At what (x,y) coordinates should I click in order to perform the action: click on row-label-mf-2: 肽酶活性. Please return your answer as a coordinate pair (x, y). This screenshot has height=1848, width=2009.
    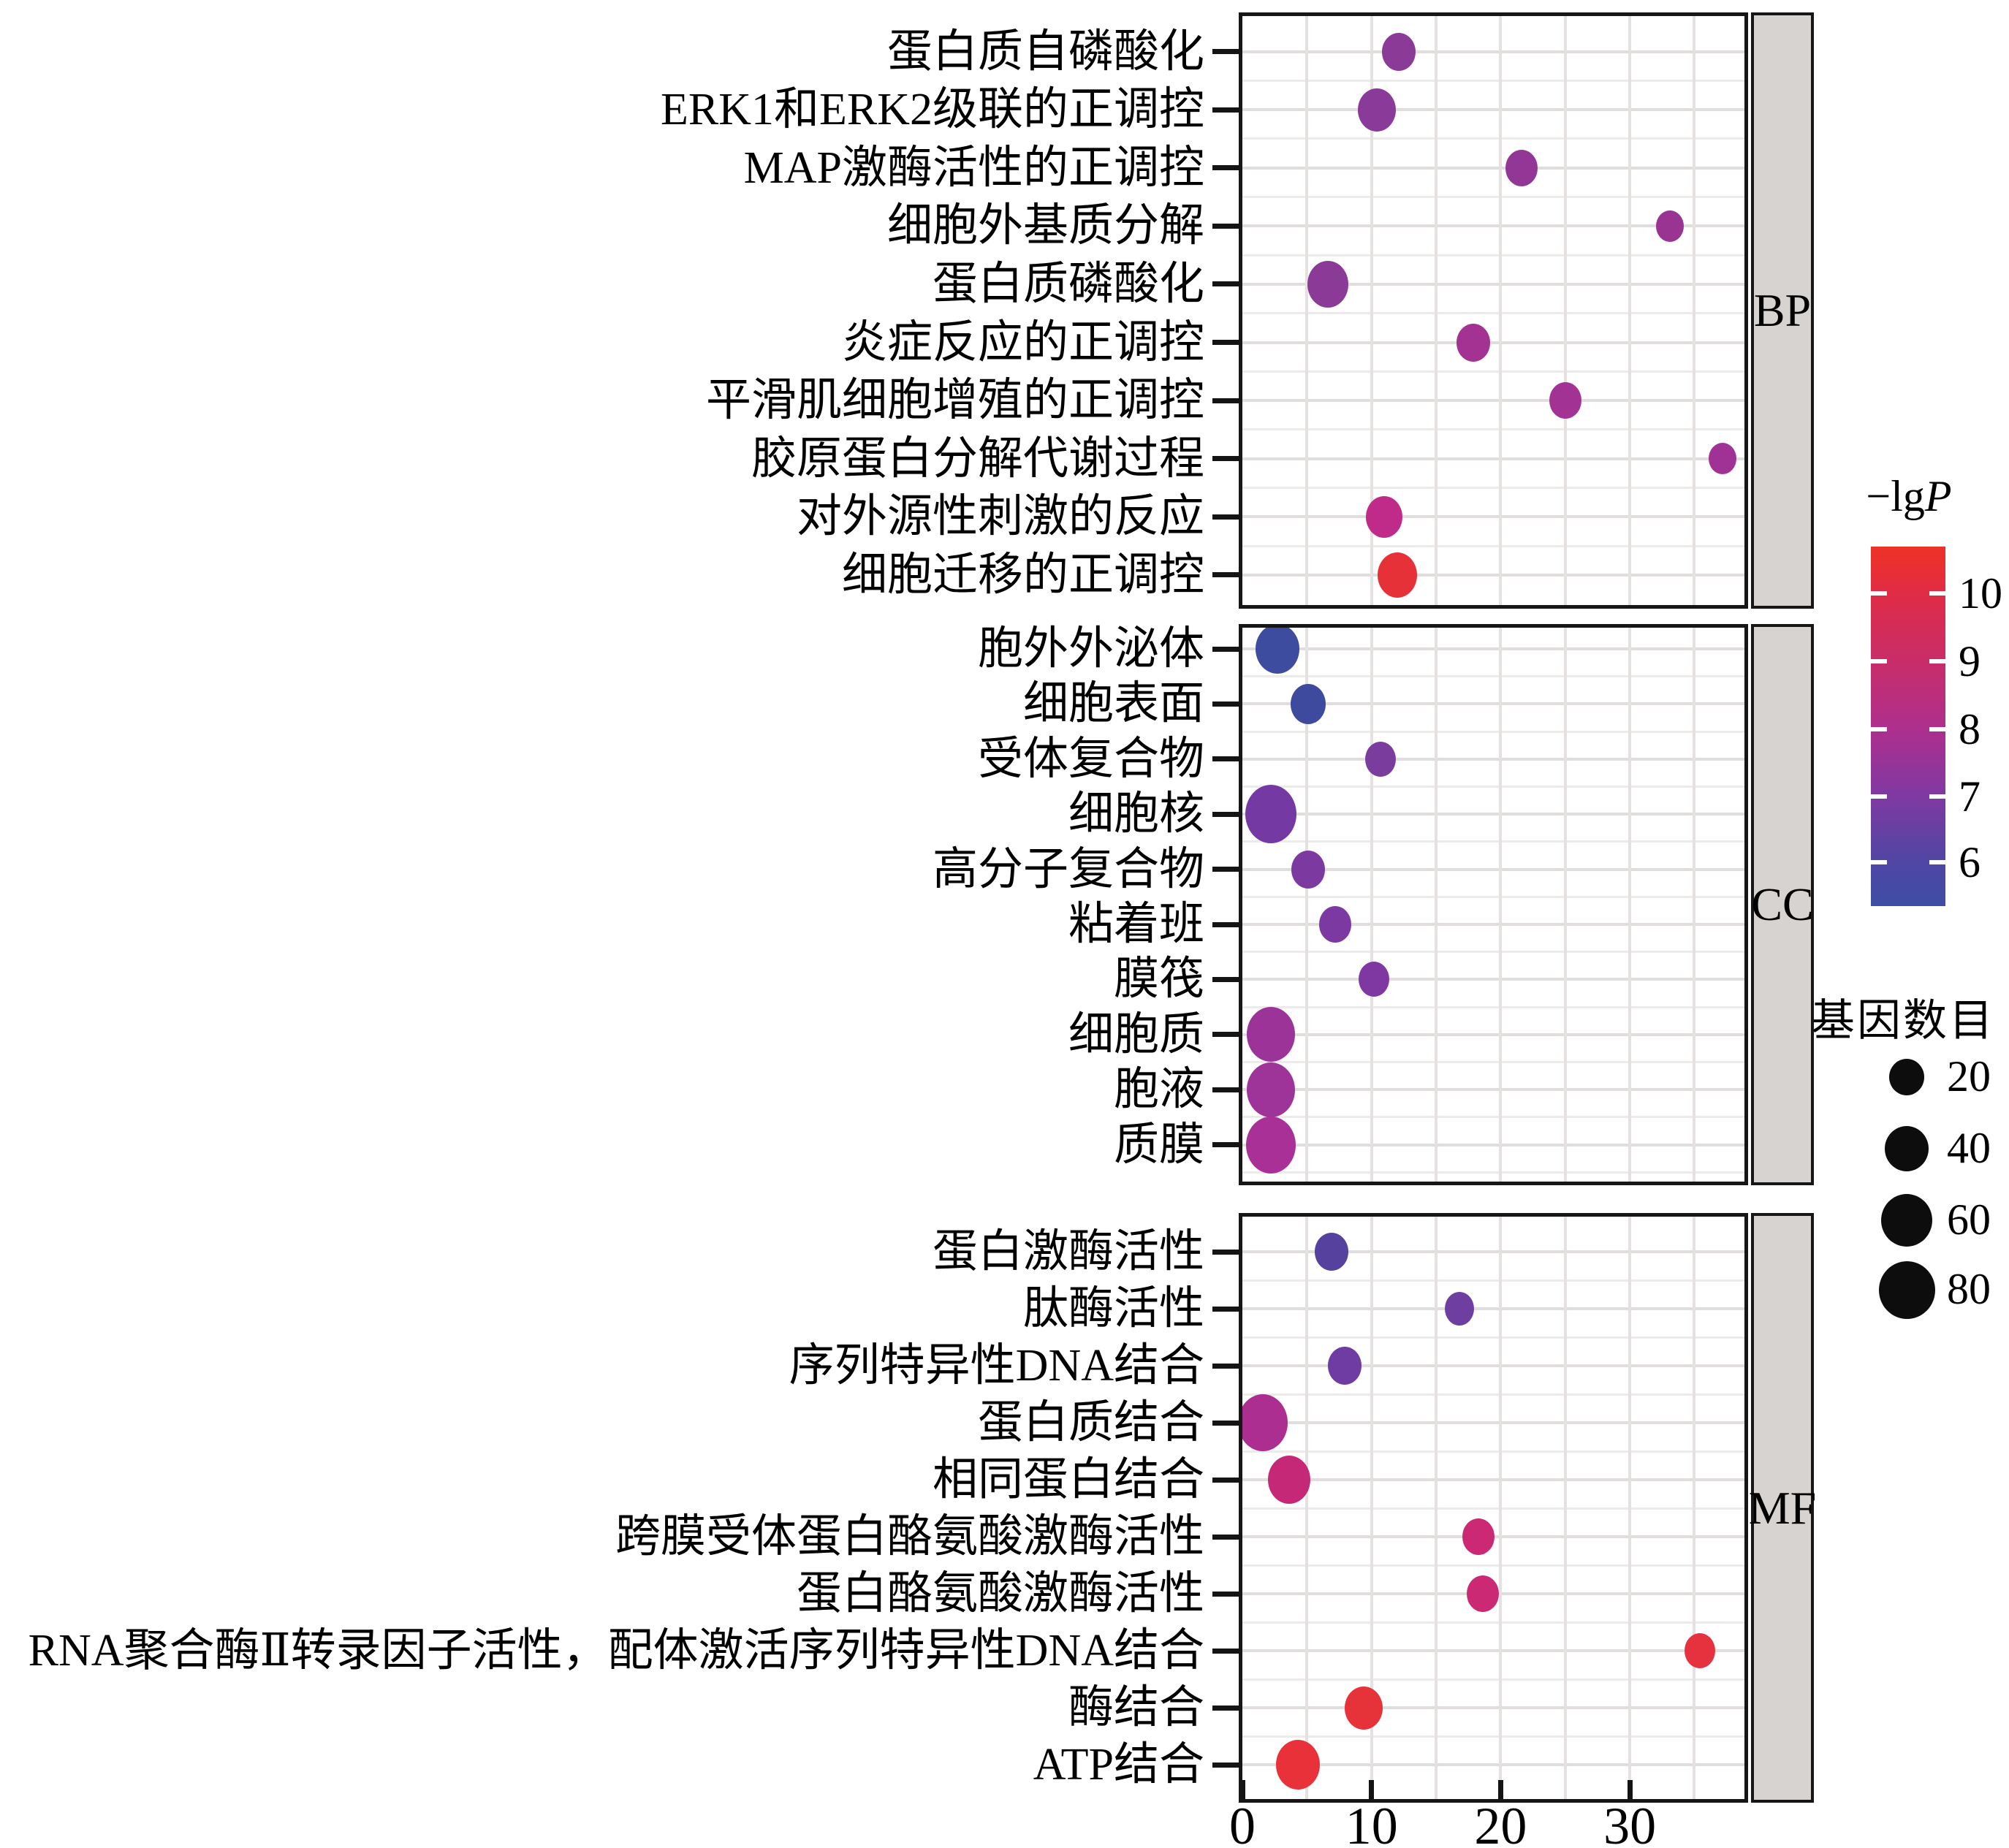
    Looking at the image, I should click on (1113, 1309).